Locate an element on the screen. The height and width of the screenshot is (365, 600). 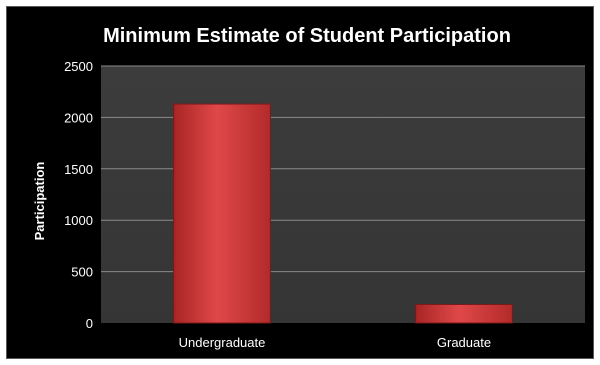
category-label: Graduate is located at coordinates (464, 342).